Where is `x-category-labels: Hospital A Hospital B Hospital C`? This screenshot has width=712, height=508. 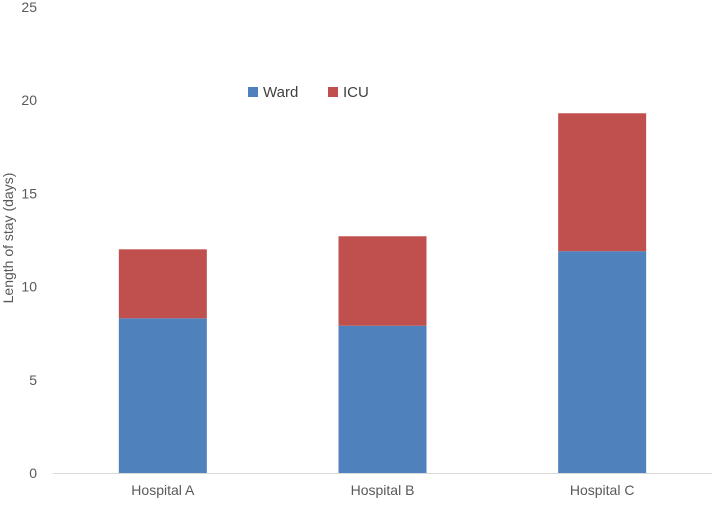 x-category-labels: Hospital A Hospital B Hospital C is located at coordinates (382, 490).